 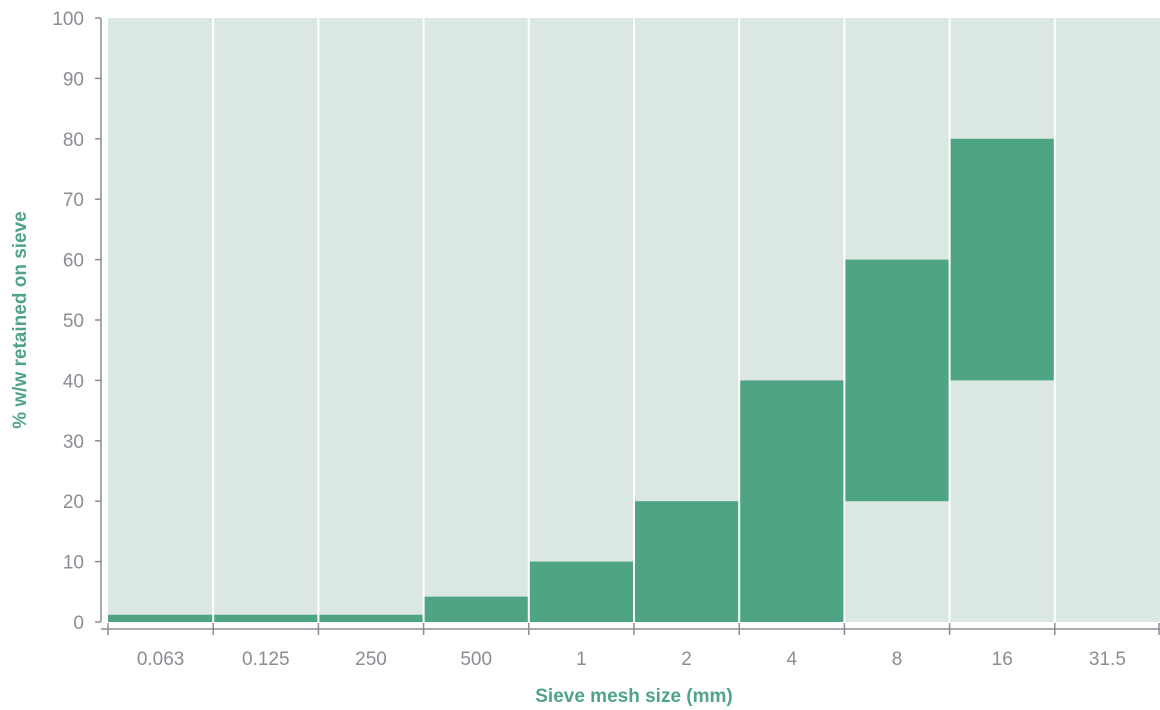 What do you see at coordinates (73, 442) in the screenshot?
I see `y-tick-label: 30` at bounding box center [73, 442].